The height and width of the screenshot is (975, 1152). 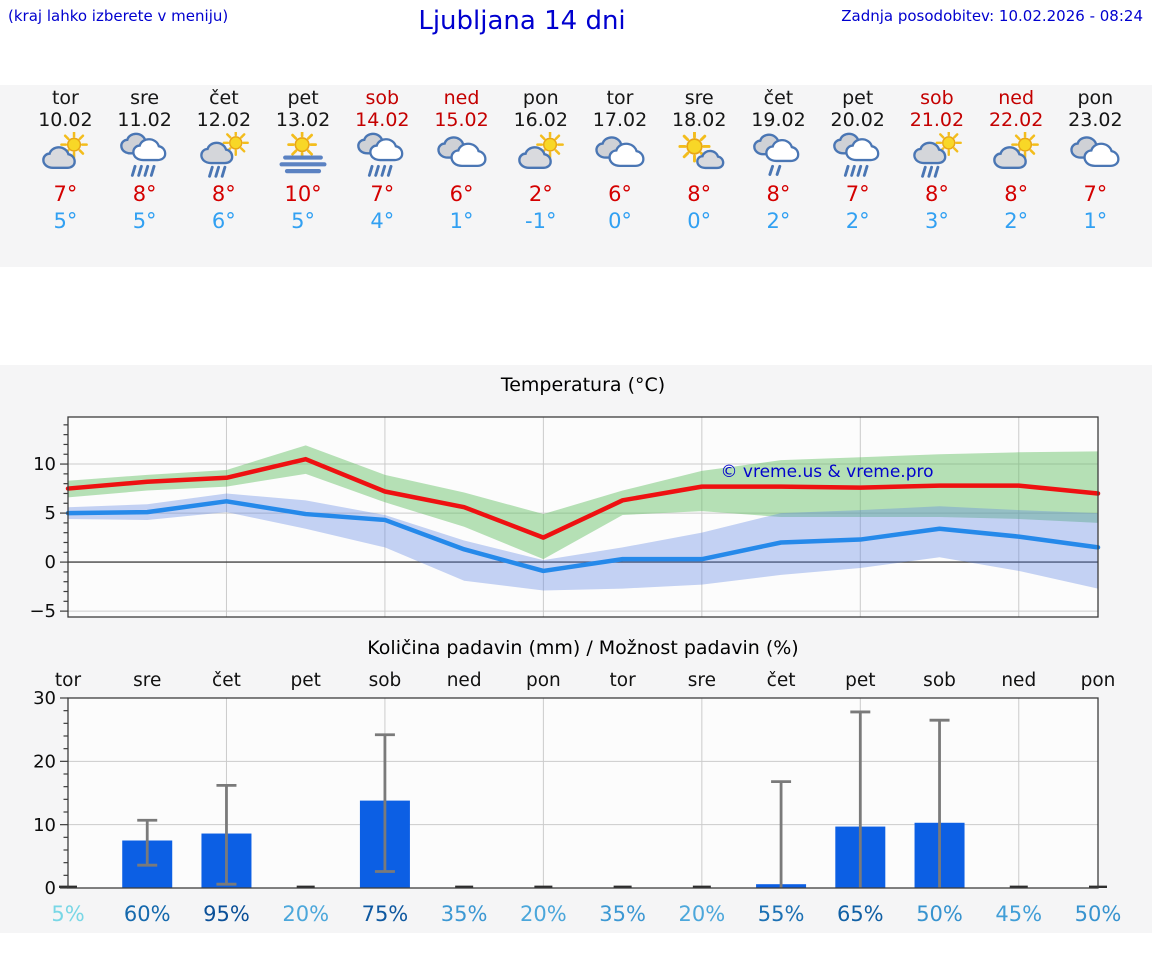 I want to click on light-rain-icon, so click(x=778, y=155).